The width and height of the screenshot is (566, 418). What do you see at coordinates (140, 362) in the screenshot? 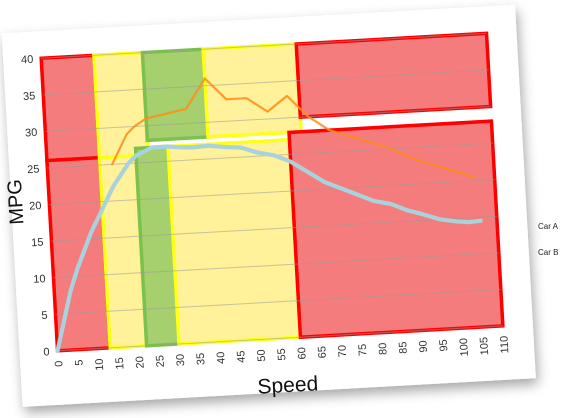
I see `x-tick-label-20: 20` at bounding box center [140, 362].